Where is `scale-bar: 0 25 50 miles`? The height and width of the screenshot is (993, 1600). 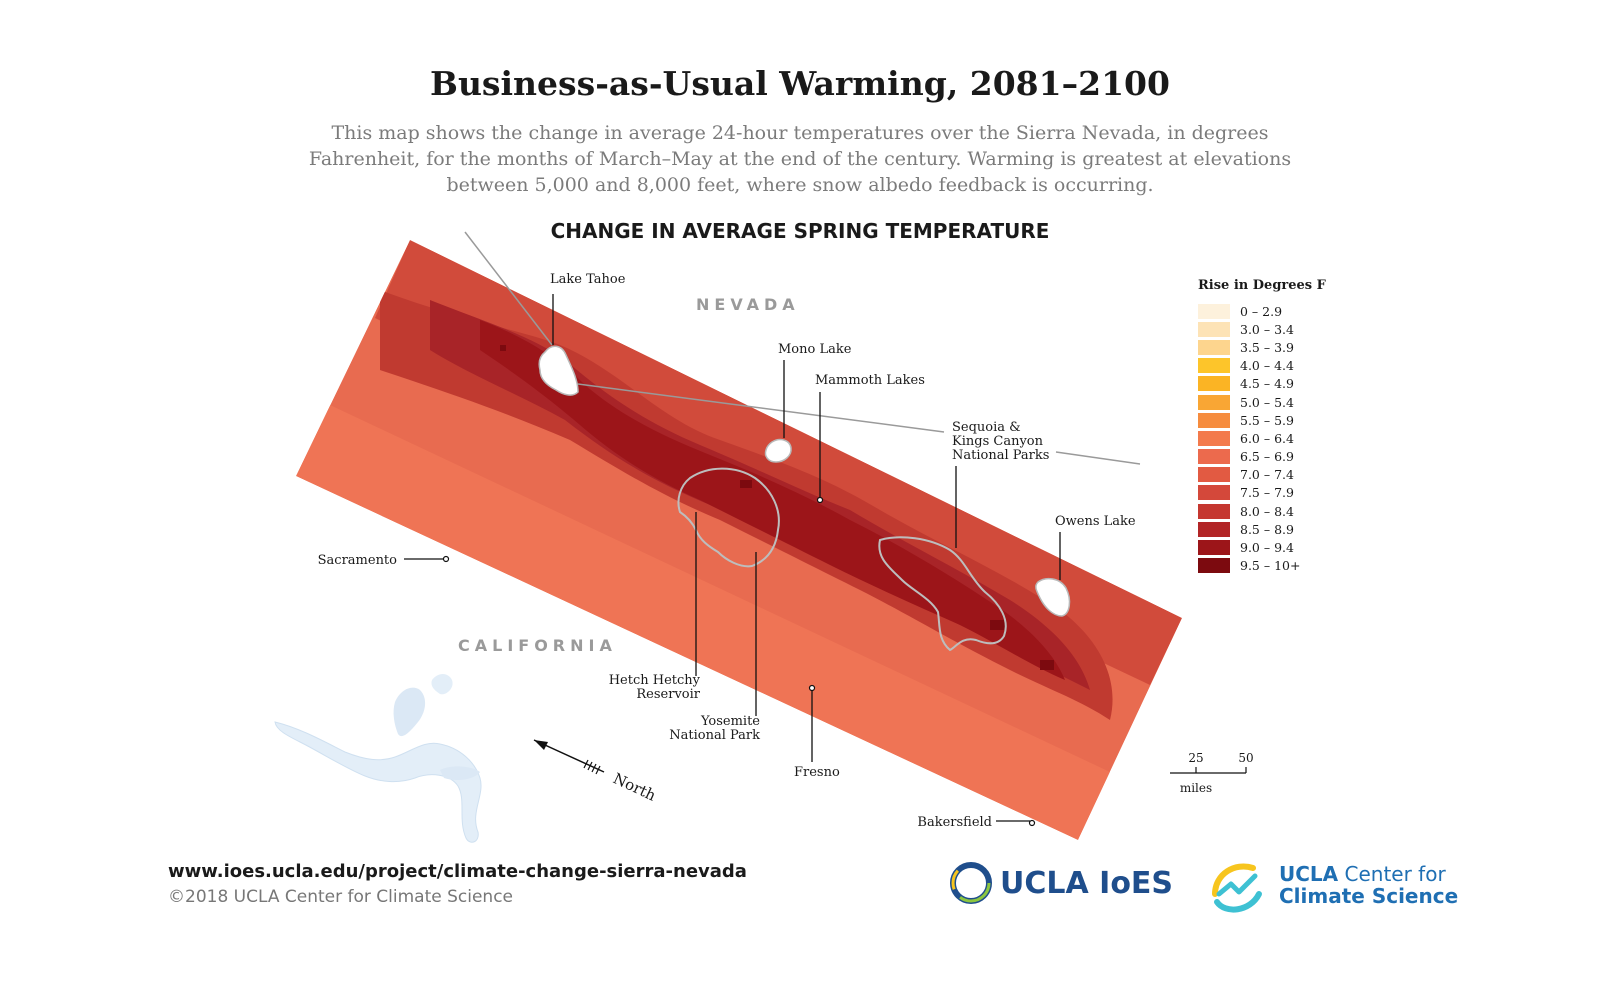 scale-bar: 0 25 50 miles is located at coordinates (1212, 773).